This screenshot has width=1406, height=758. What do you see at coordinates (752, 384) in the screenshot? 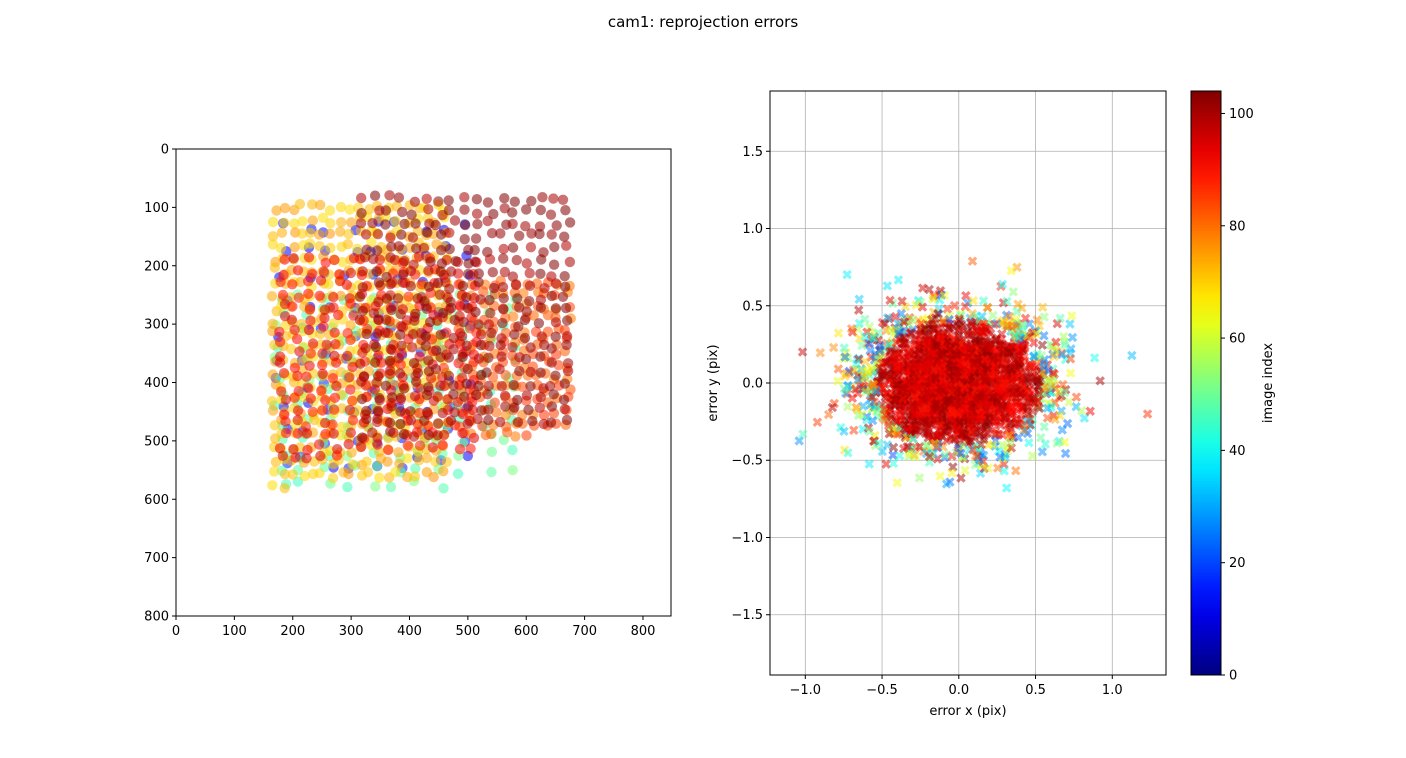
I see `right-y-tick-label: 0.0` at bounding box center [752, 384].